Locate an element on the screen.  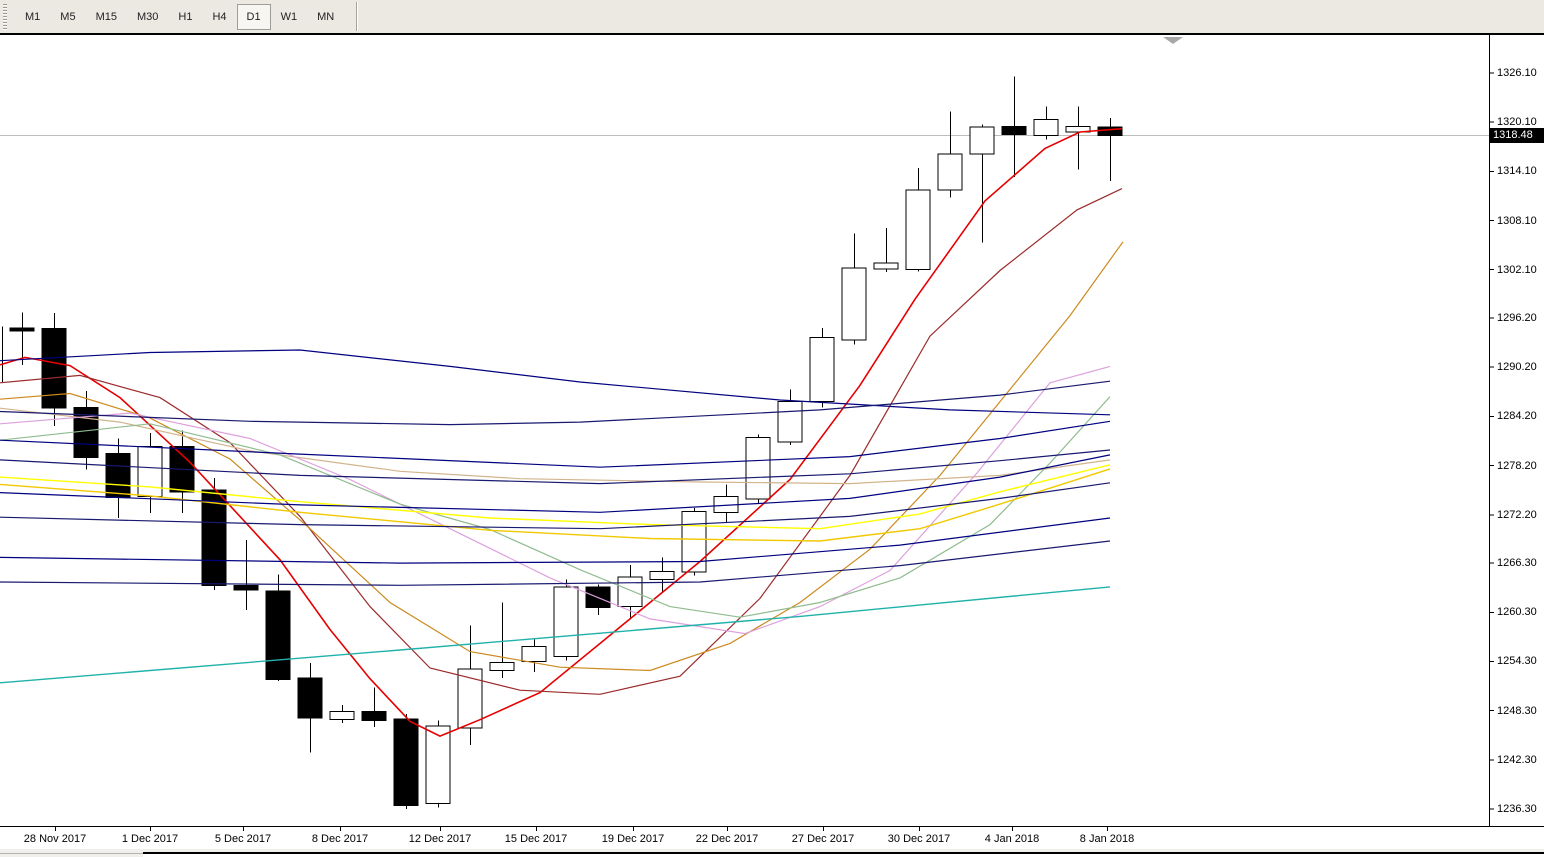
timeframe-button-h1: H1 is located at coordinates (185, 16).